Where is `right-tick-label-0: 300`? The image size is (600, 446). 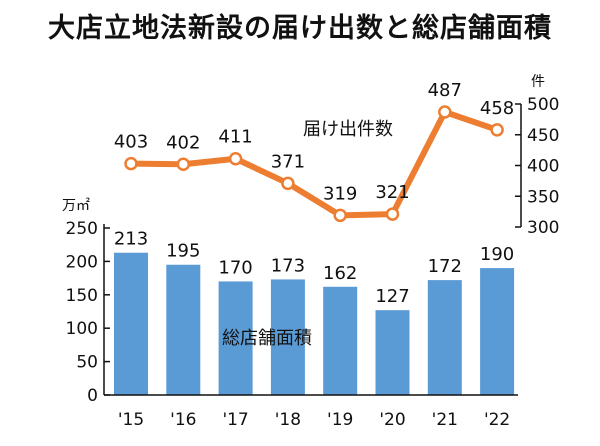 right-tick-label-0: 300 is located at coordinates (543, 228).